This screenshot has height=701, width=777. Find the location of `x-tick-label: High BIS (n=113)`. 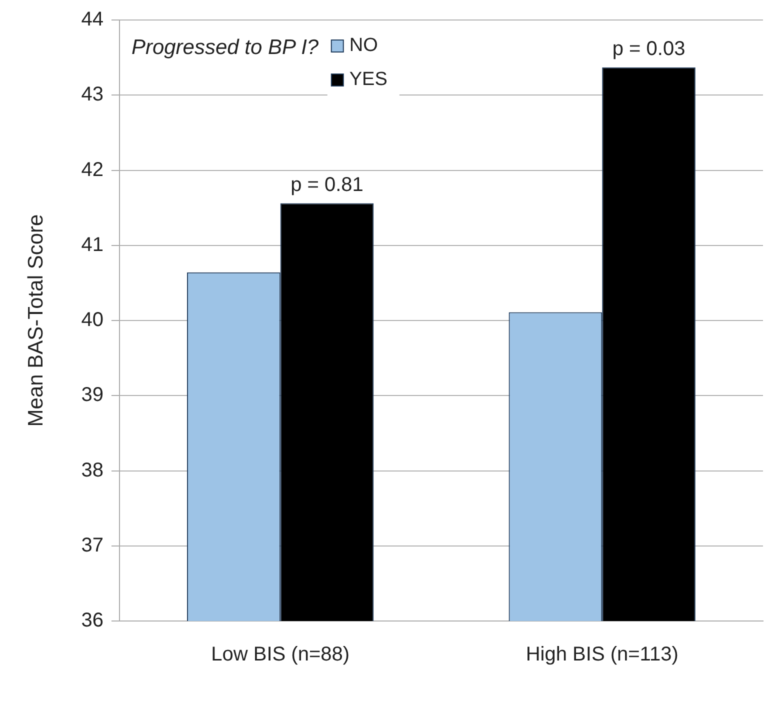

x-tick-label: High BIS (n=113) is located at coordinates (602, 655).